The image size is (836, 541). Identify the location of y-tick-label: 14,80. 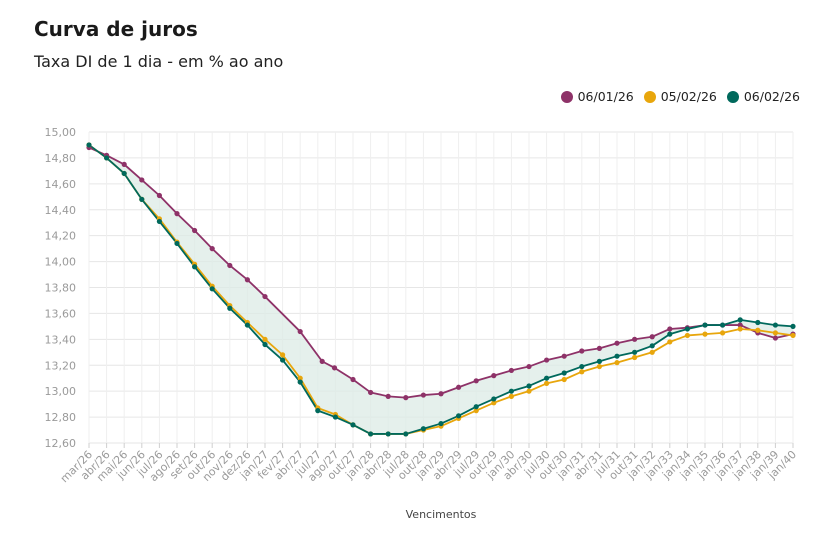
(61, 158).